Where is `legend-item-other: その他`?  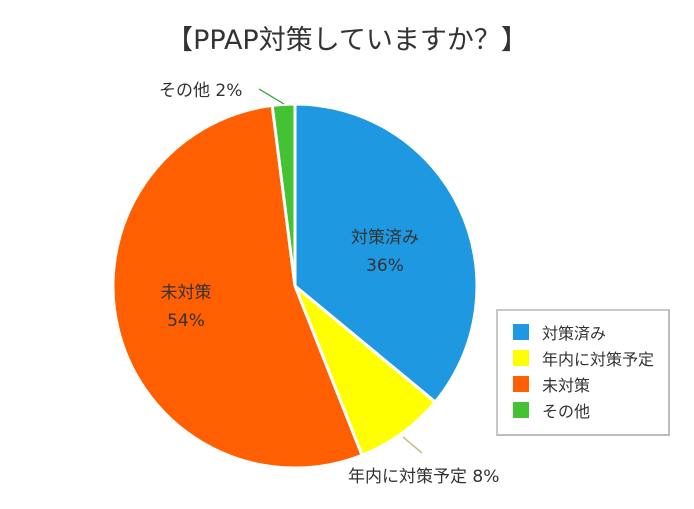 legend-item-other: その他 is located at coordinates (590, 410).